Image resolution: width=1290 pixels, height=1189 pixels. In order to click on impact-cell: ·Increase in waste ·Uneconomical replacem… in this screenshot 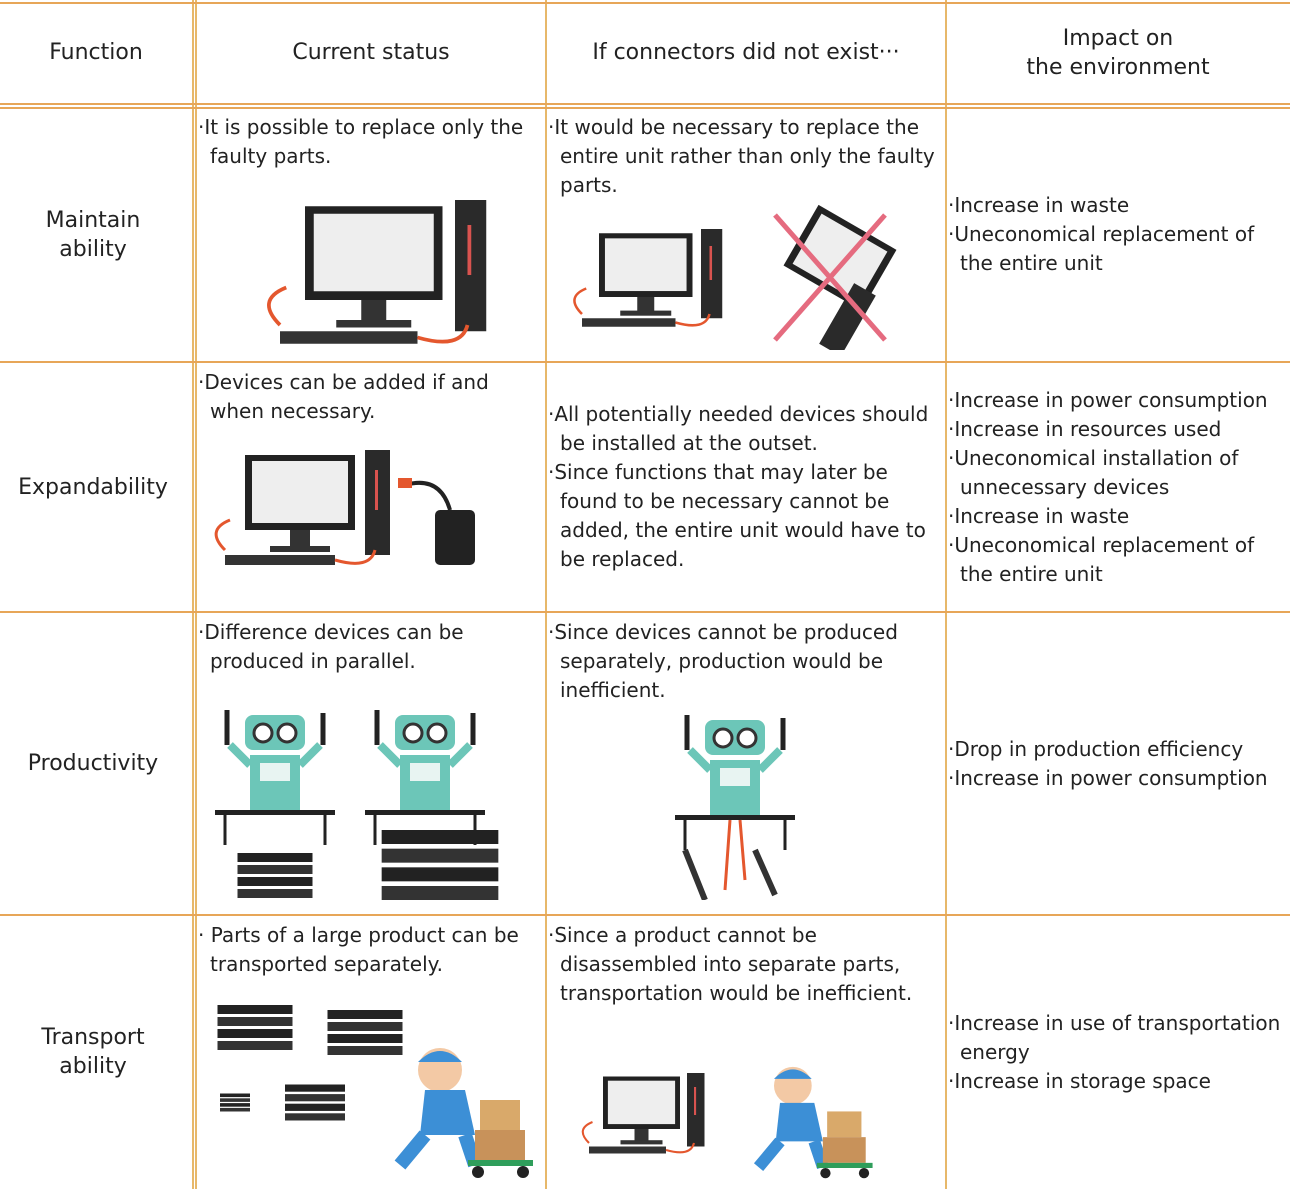, I will do `click(1118, 234)`.